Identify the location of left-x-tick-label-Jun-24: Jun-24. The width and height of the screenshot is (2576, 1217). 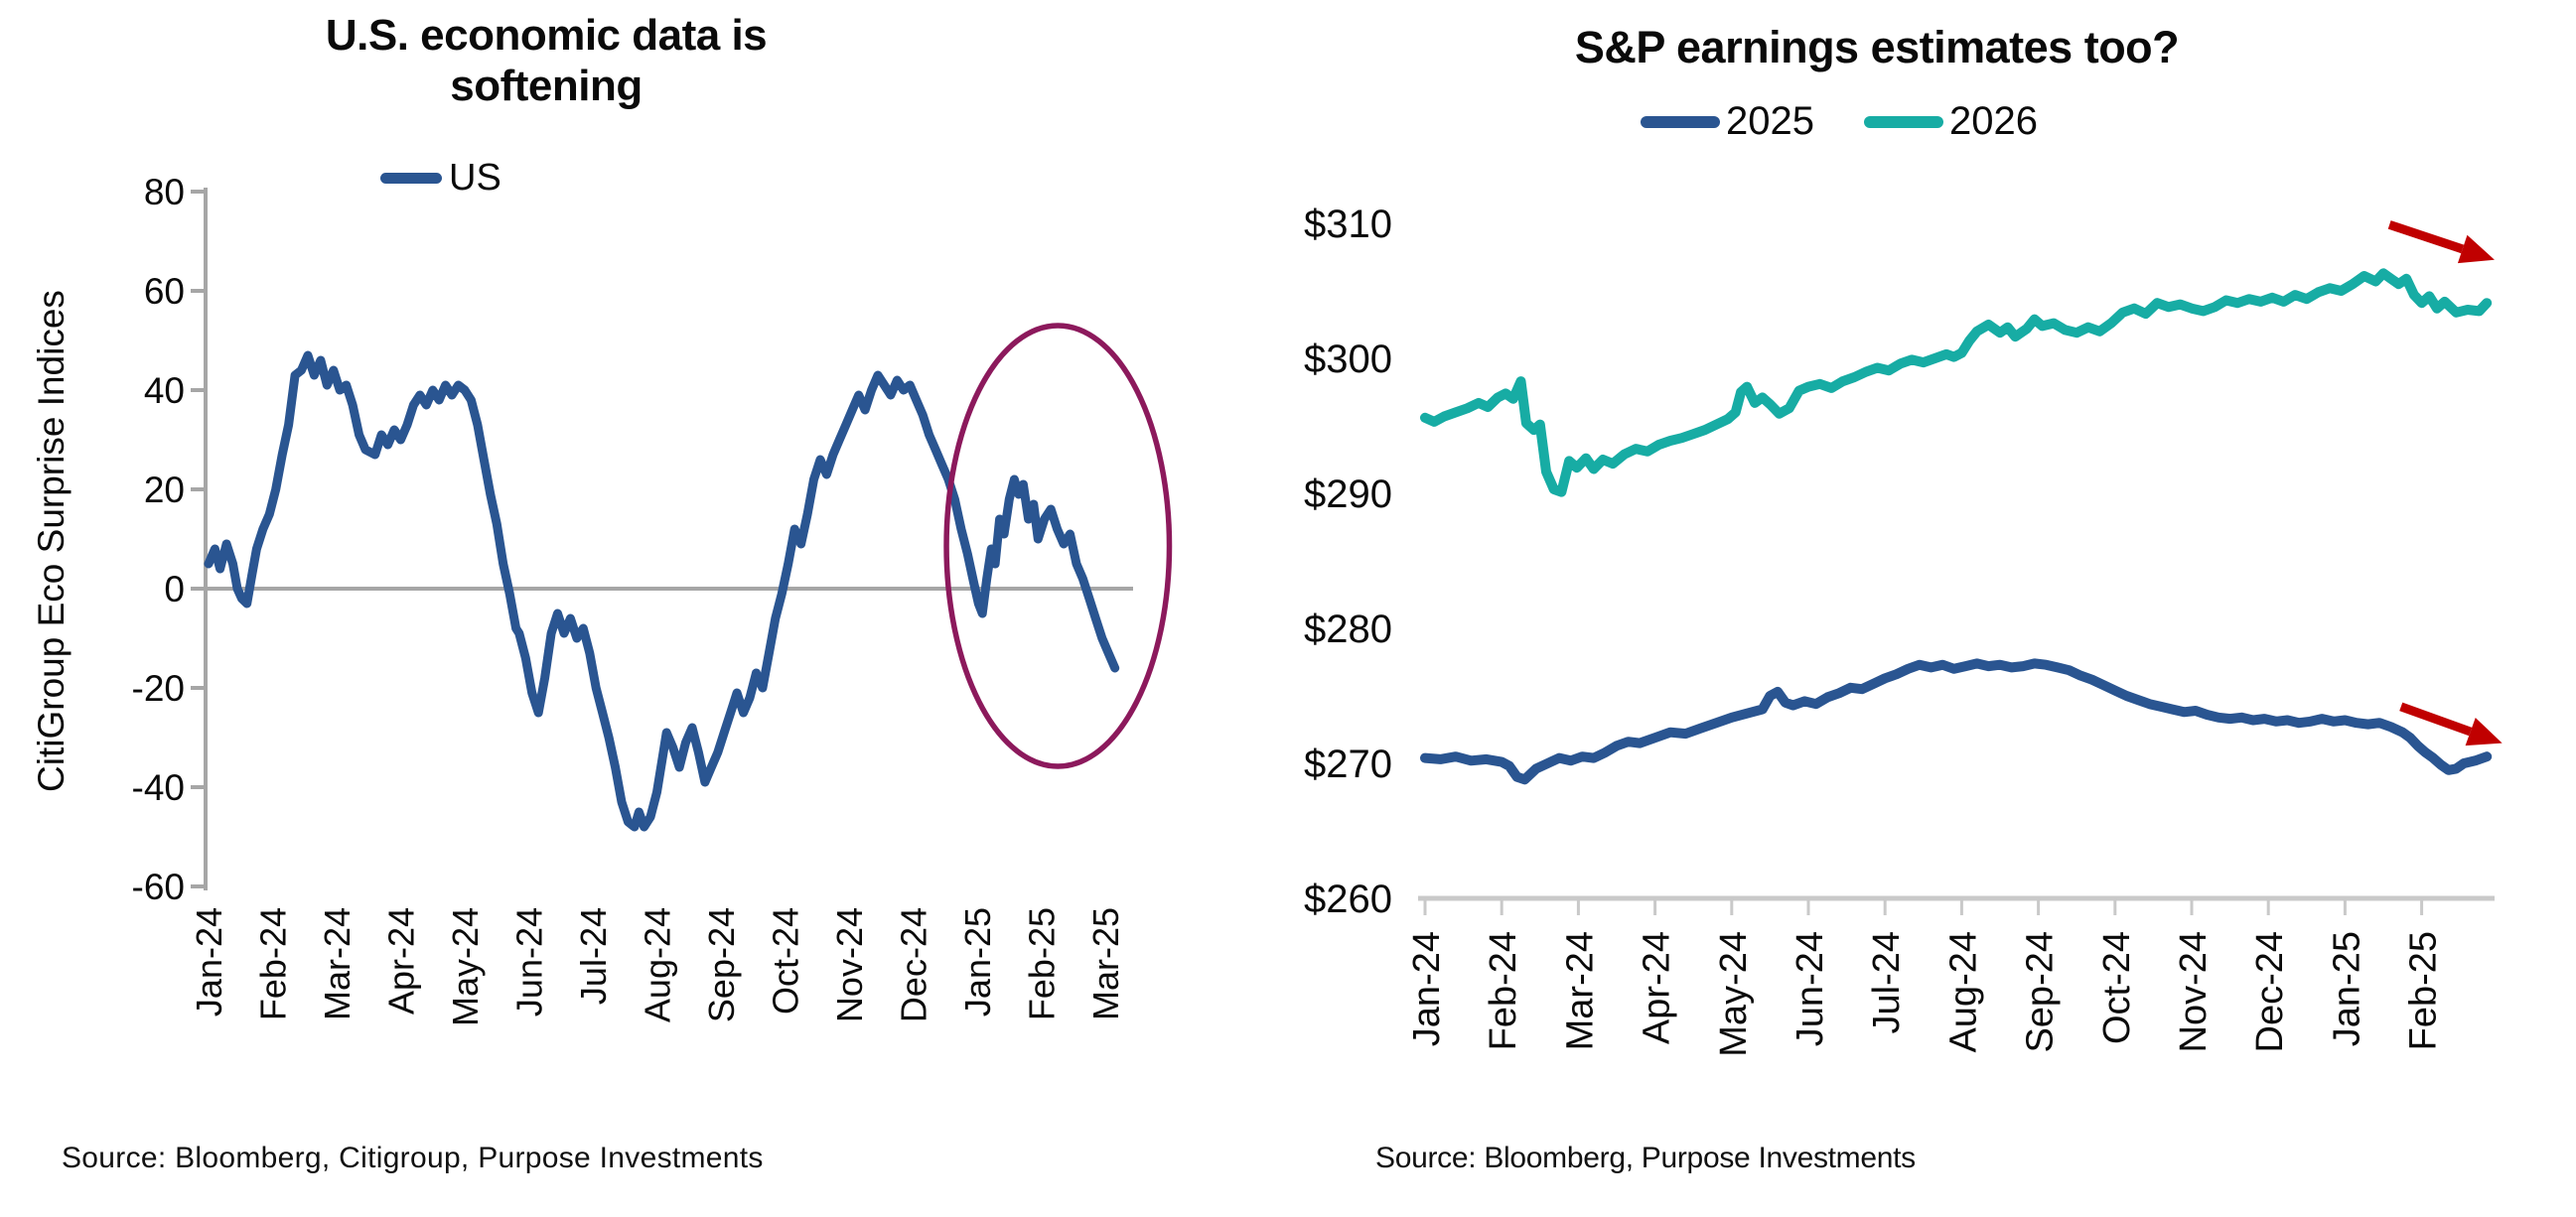
(529, 961).